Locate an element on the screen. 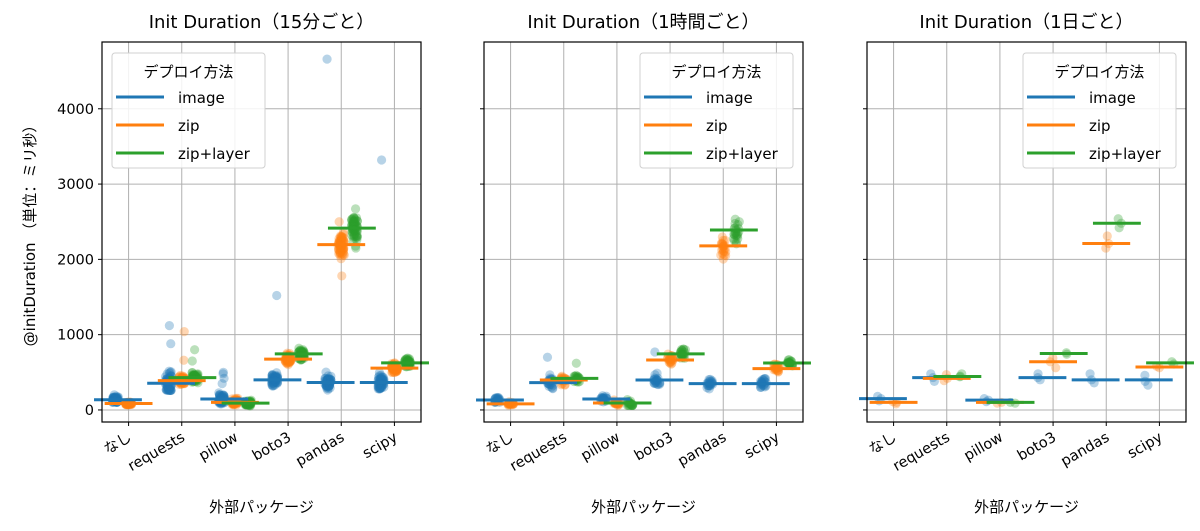  x-tick-label: scipy is located at coordinates (380, 445).